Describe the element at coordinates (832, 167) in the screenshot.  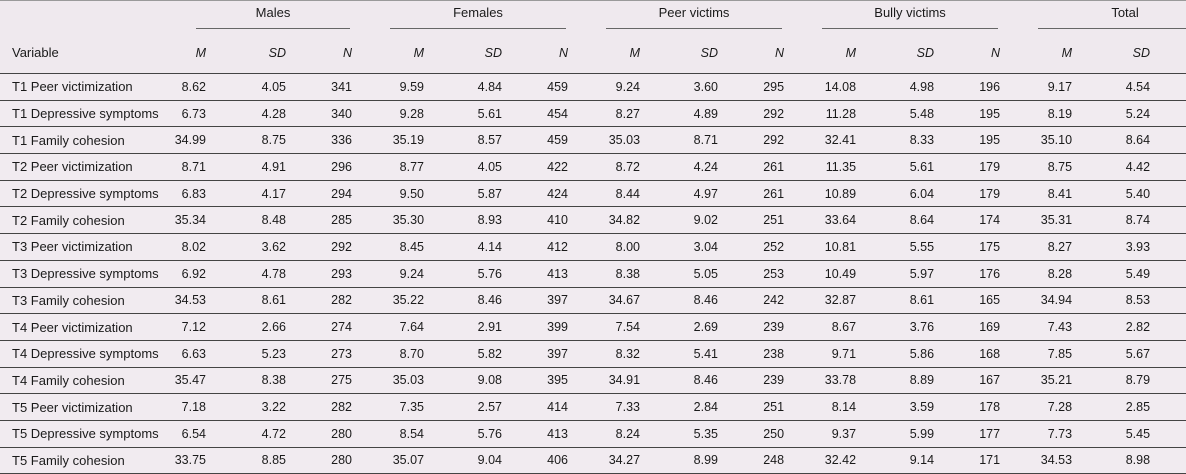
I see `table-cell: 11.35` at that location.